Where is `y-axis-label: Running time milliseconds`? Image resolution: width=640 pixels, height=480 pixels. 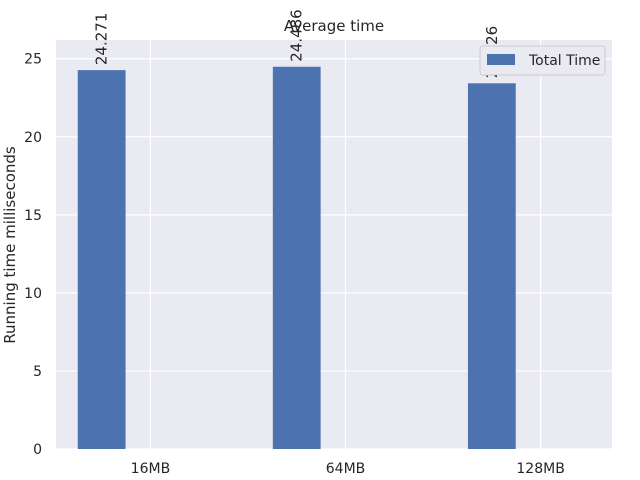 y-axis-label: Running time milliseconds is located at coordinates (10, 245).